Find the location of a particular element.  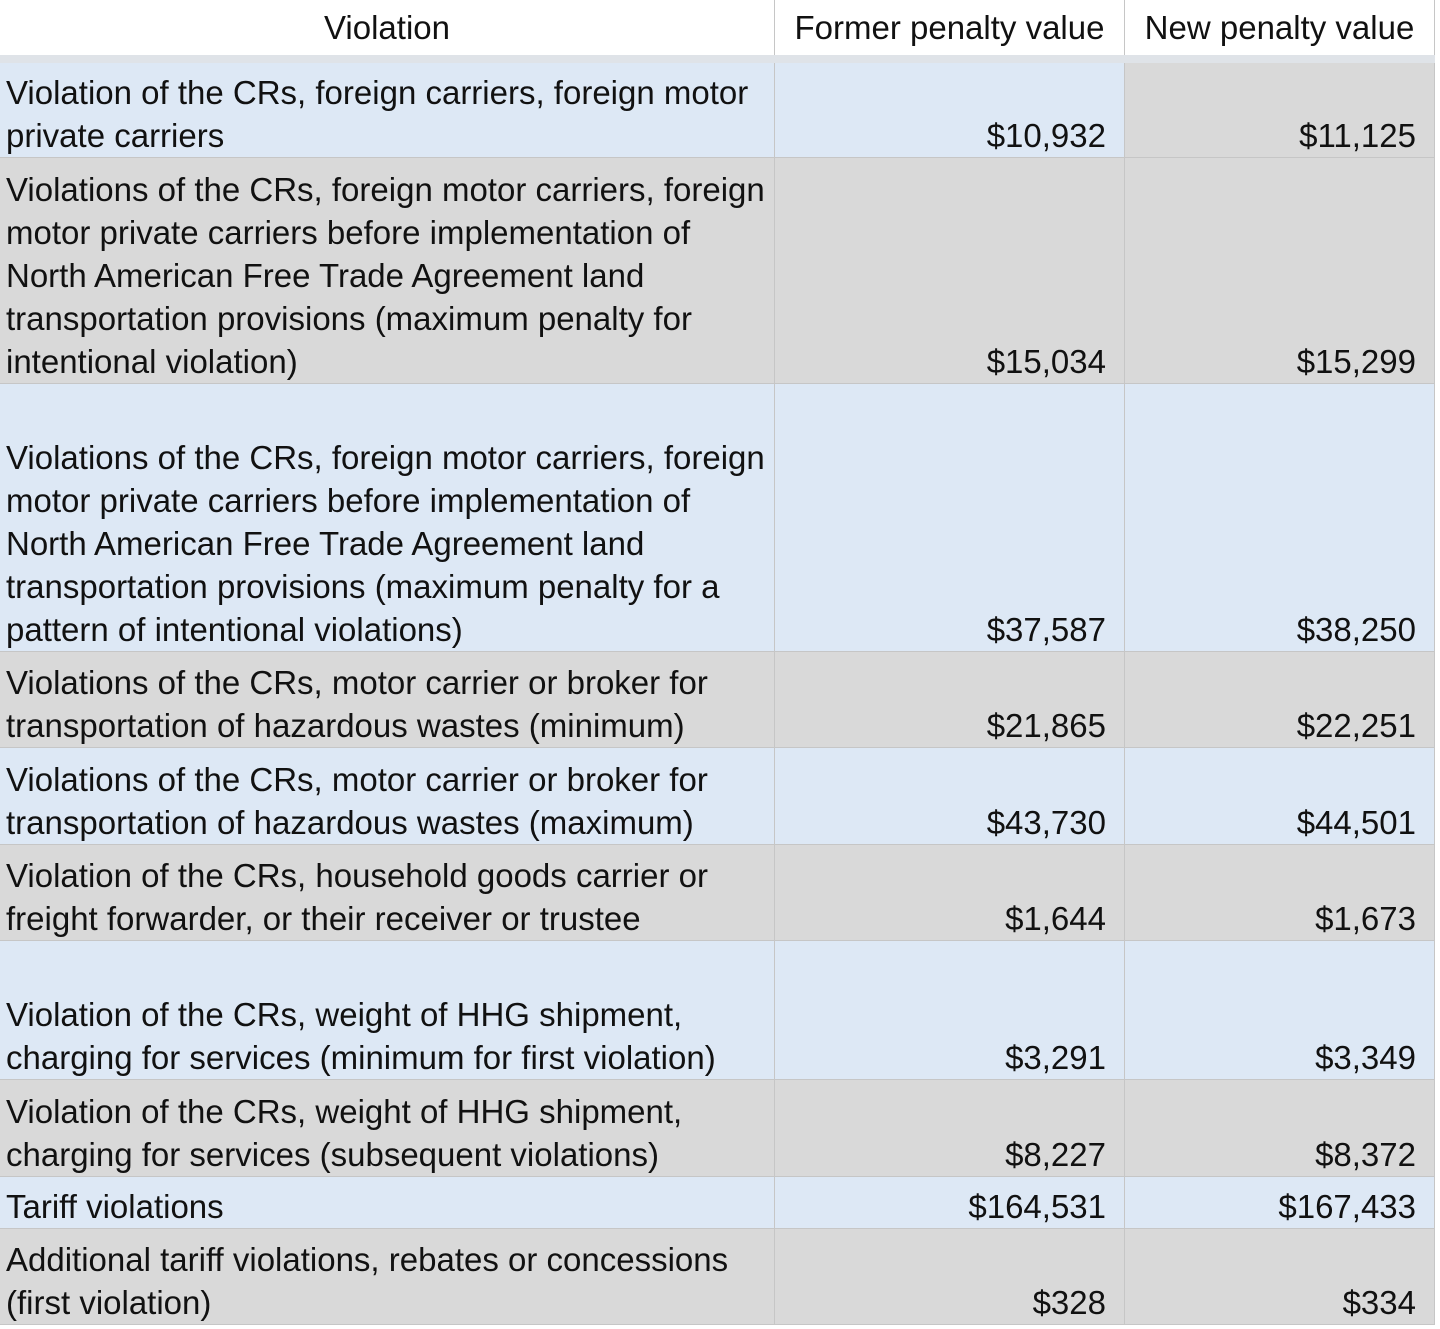

penalty-cell: $3,291 is located at coordinates (950, 1010).